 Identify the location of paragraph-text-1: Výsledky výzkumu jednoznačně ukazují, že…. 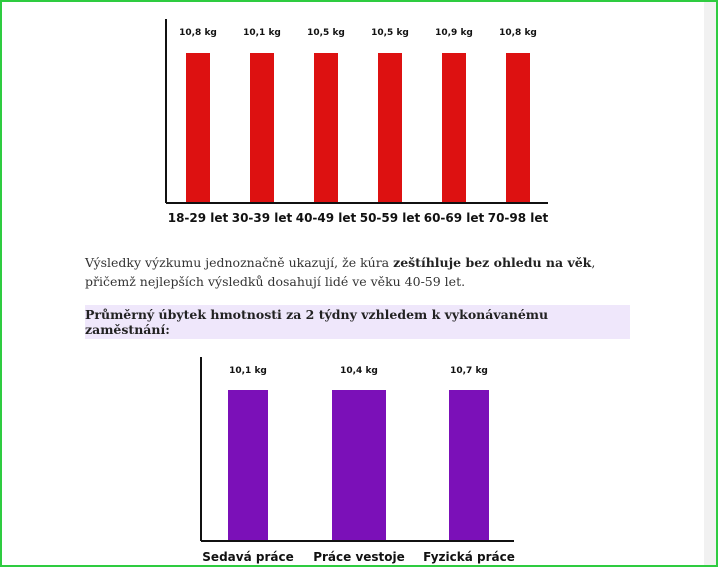
(239, 262).